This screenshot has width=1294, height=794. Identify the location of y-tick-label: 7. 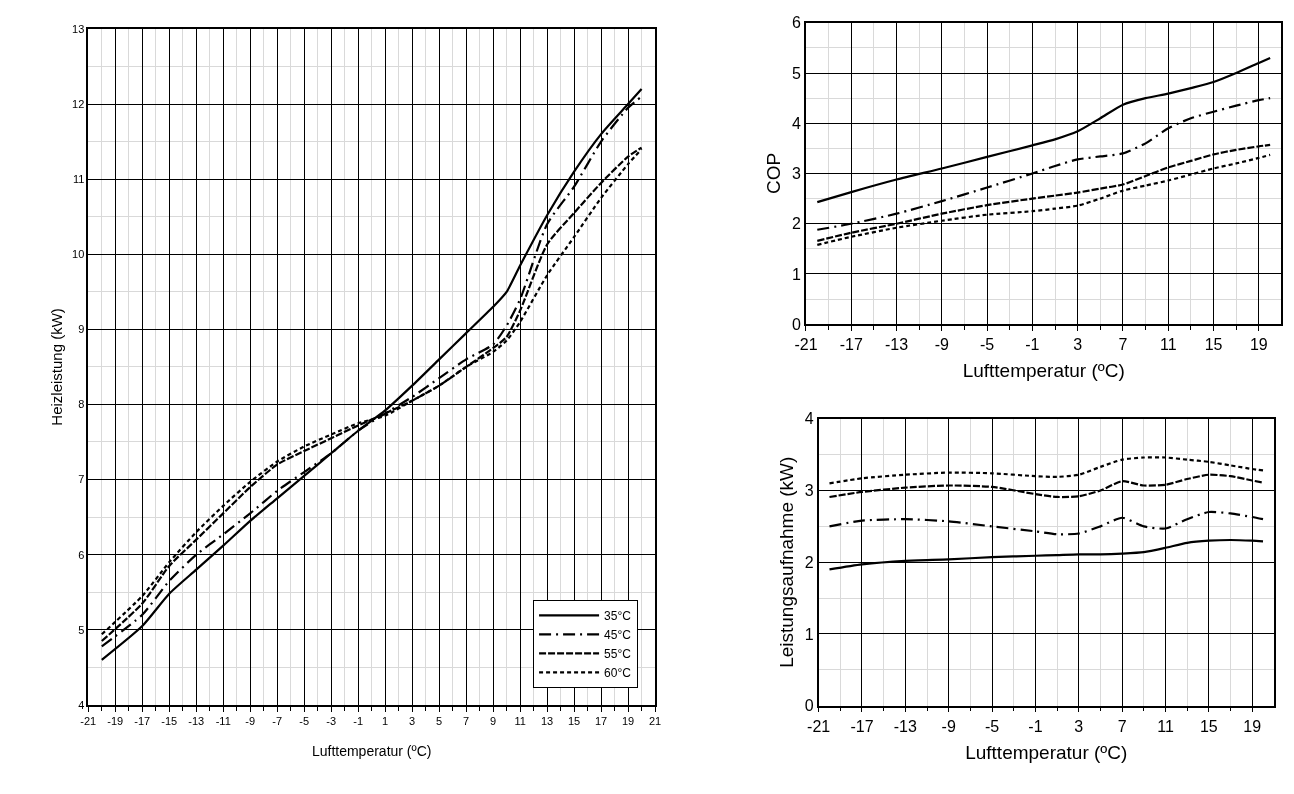
(81, 479).